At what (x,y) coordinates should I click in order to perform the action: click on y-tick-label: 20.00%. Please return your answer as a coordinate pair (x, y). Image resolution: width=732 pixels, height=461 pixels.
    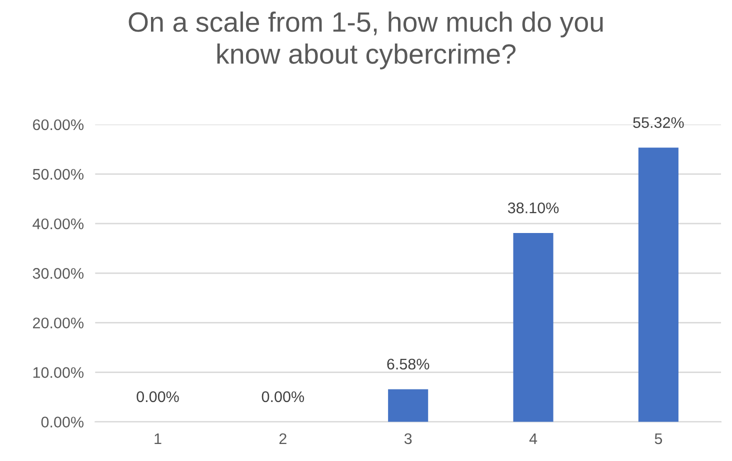
    Looking at the image, I should click on (58, 323).